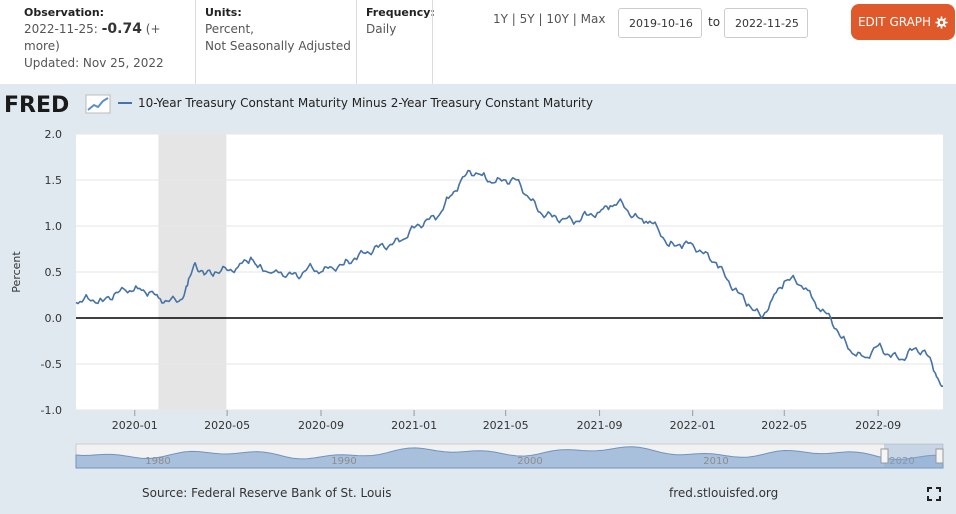 The height and width of the screenshot is (514, 956). Describe the element at coordinates (400, 21) in the screenshot. I see `frequency-panel: Frequency: Daily` at that location.